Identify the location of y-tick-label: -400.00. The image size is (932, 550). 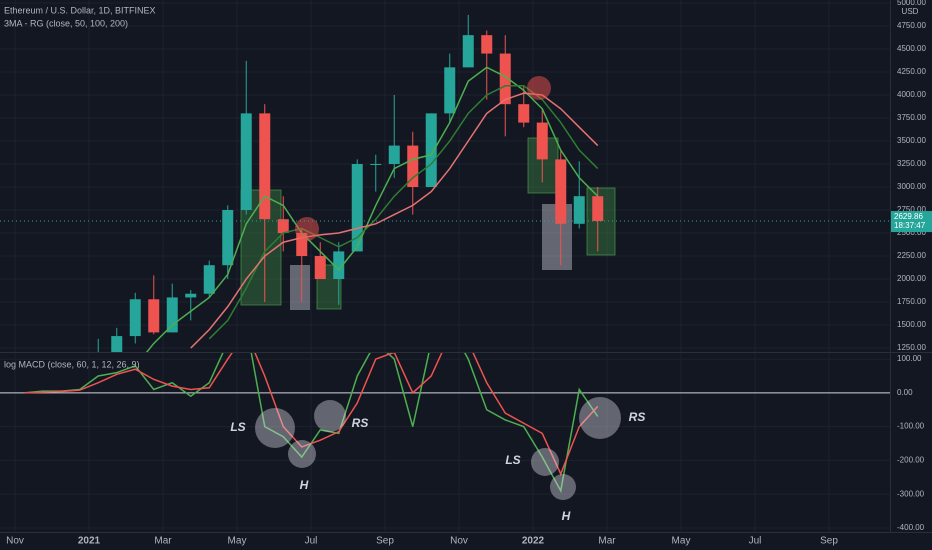
(911, 527).